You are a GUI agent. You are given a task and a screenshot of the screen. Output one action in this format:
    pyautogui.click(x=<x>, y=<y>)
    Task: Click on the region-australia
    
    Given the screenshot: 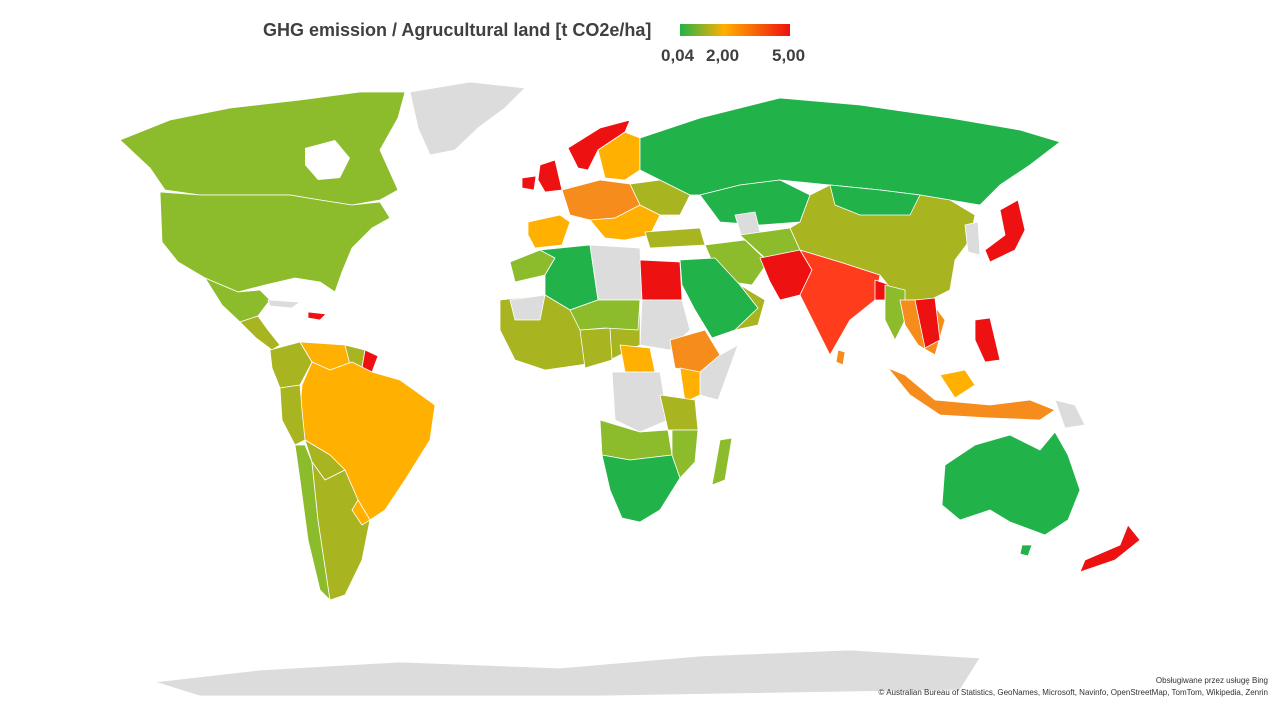 What is the action you would take?
    pyautogui.click(x=1011, y=483)
    